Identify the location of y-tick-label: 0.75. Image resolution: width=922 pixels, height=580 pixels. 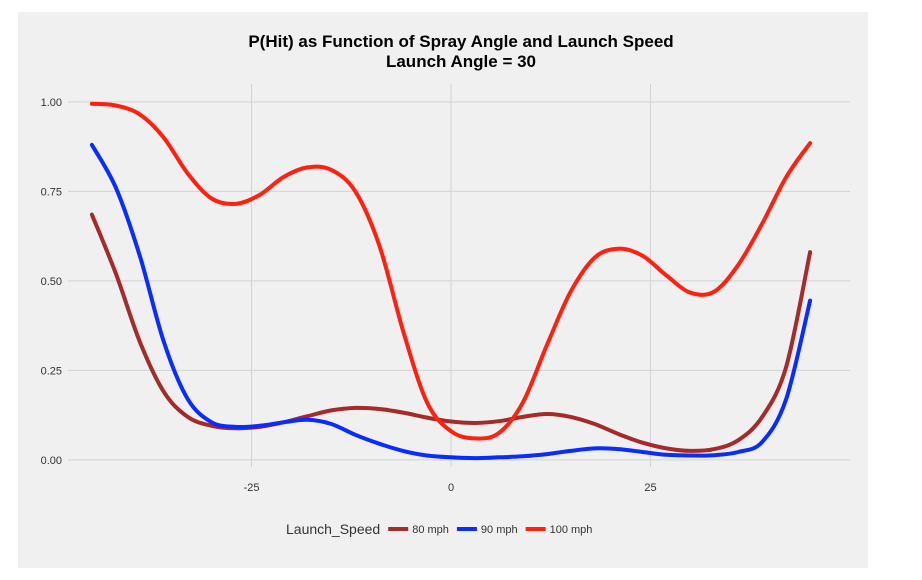
(51, 192).